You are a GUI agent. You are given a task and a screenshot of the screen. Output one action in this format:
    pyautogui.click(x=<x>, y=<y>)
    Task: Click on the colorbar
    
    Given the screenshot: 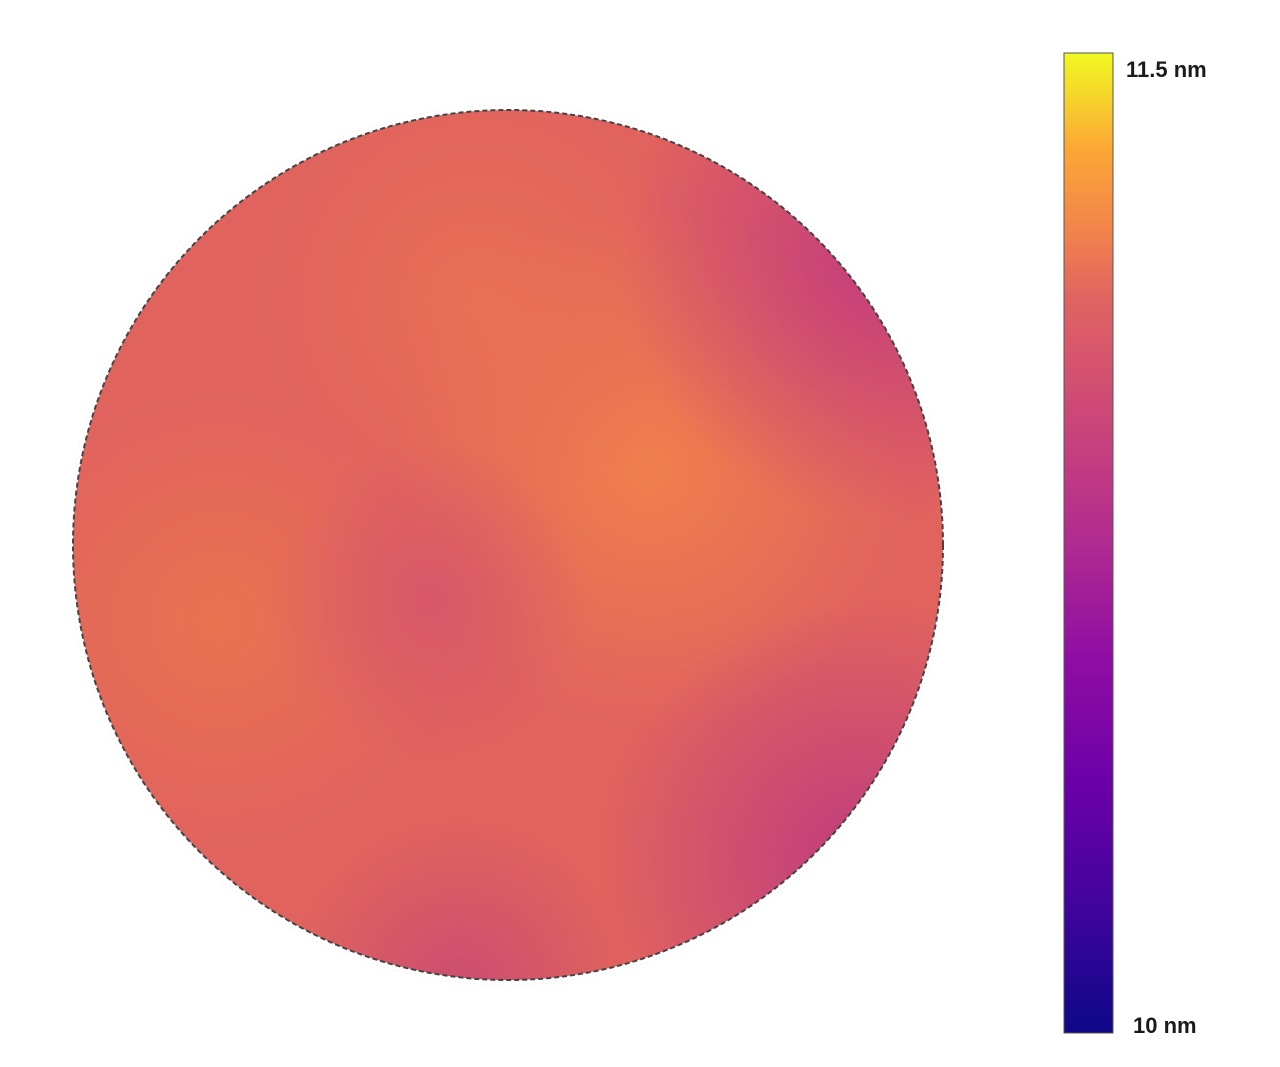 What is the action you would take?
    pyautogui.click(x=1088, y=543)
    